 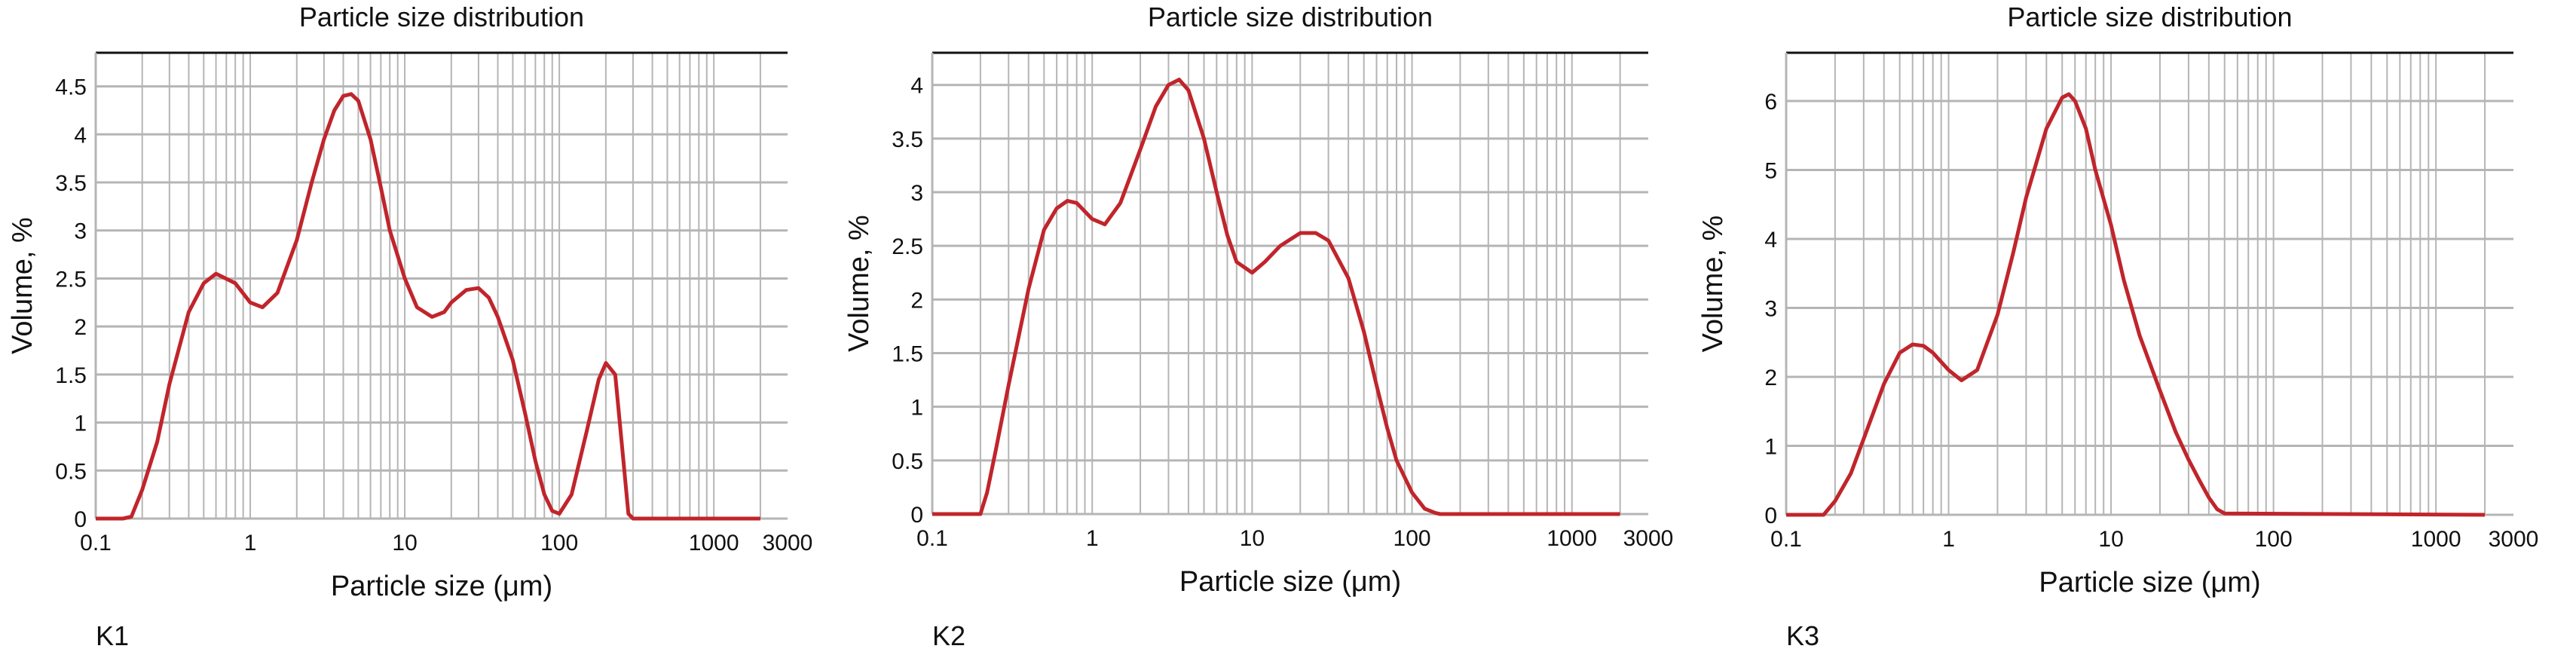 I want to click on y-tick-label: 6, so click(x=1771, y=102).